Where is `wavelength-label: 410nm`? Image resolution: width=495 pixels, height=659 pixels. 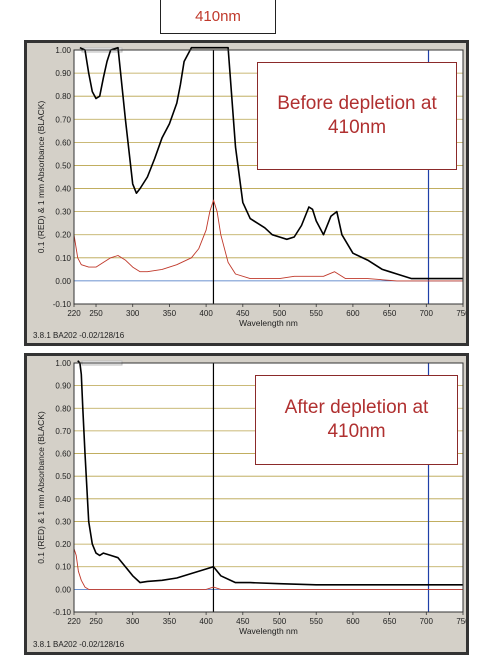 wavelength-label: 410nm is located at coordinates (218, 17).